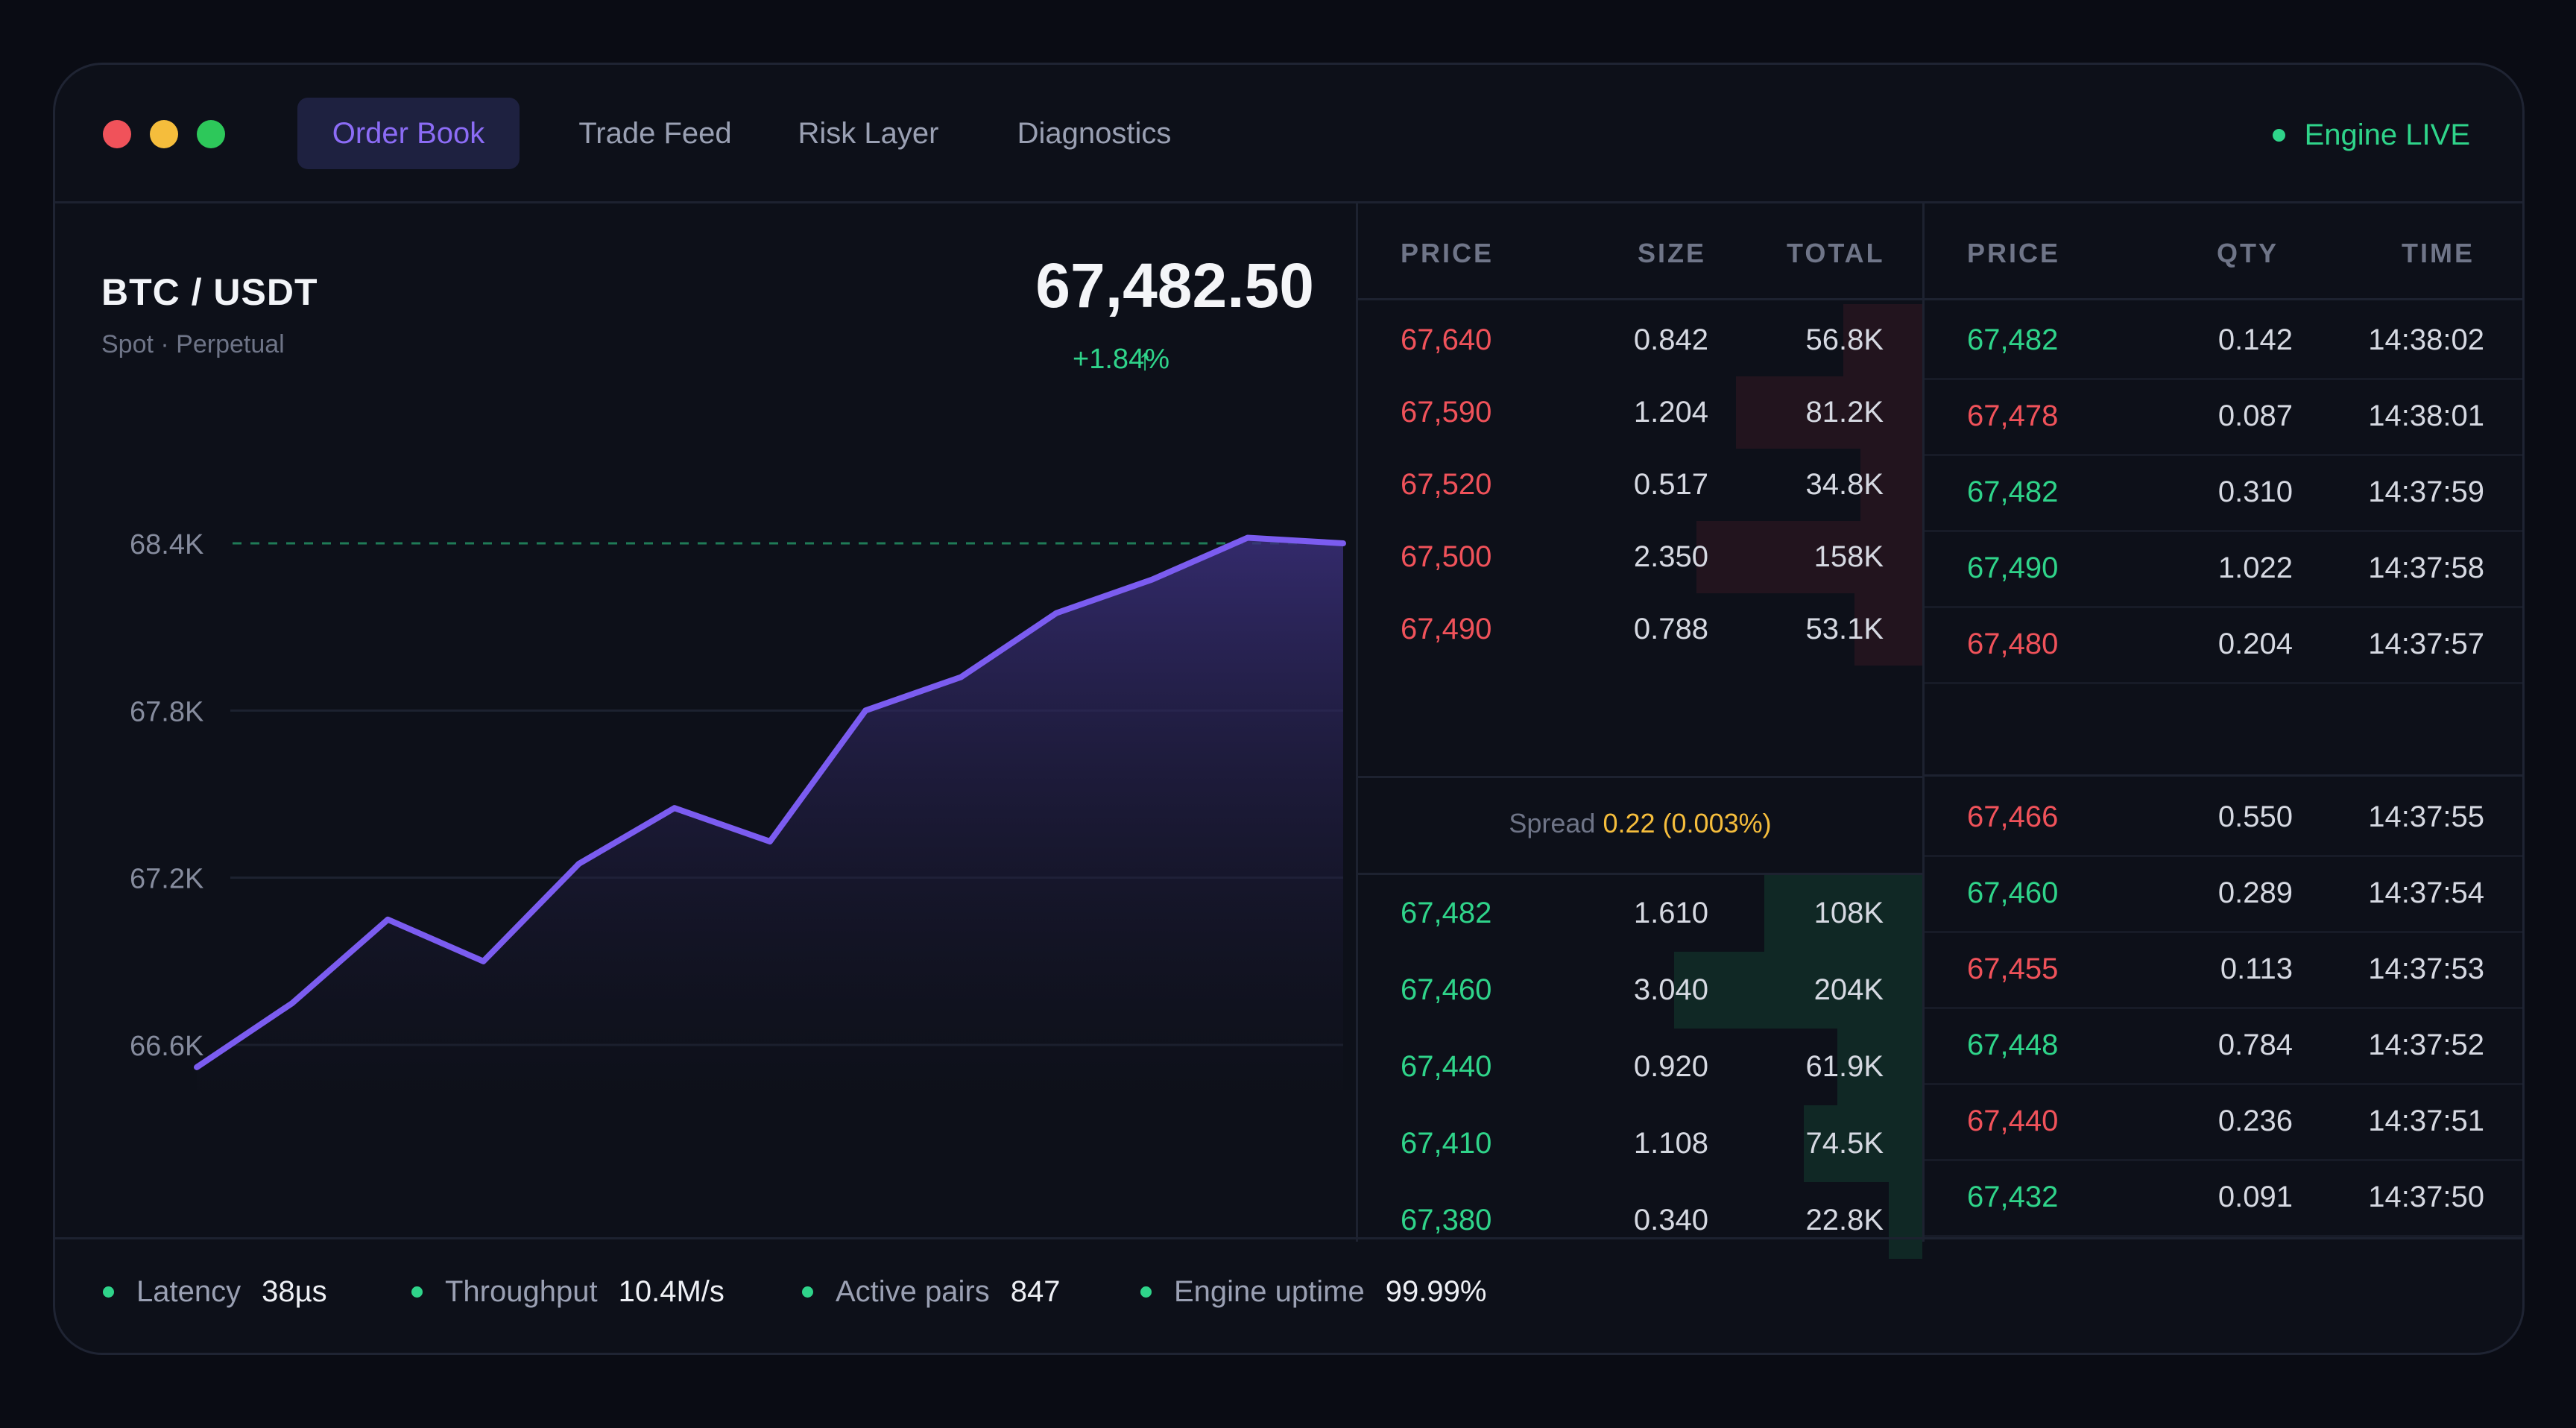 The image size is (2576, 1428). Describe the element at coordinates (2426, 1197) in the screenshot. I see `trade-time: 14:37:50` at that location.